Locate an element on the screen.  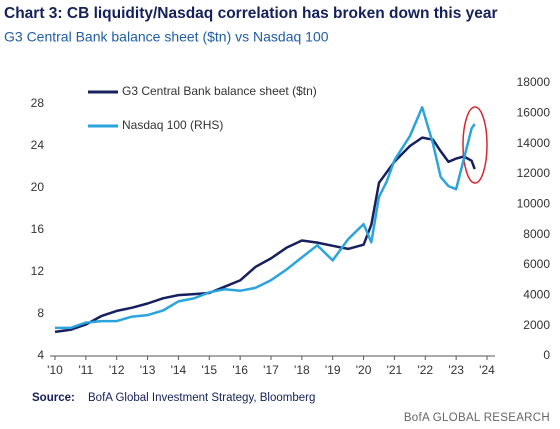
y2-tick-label: 18000 is located at coordinates (534, 82).